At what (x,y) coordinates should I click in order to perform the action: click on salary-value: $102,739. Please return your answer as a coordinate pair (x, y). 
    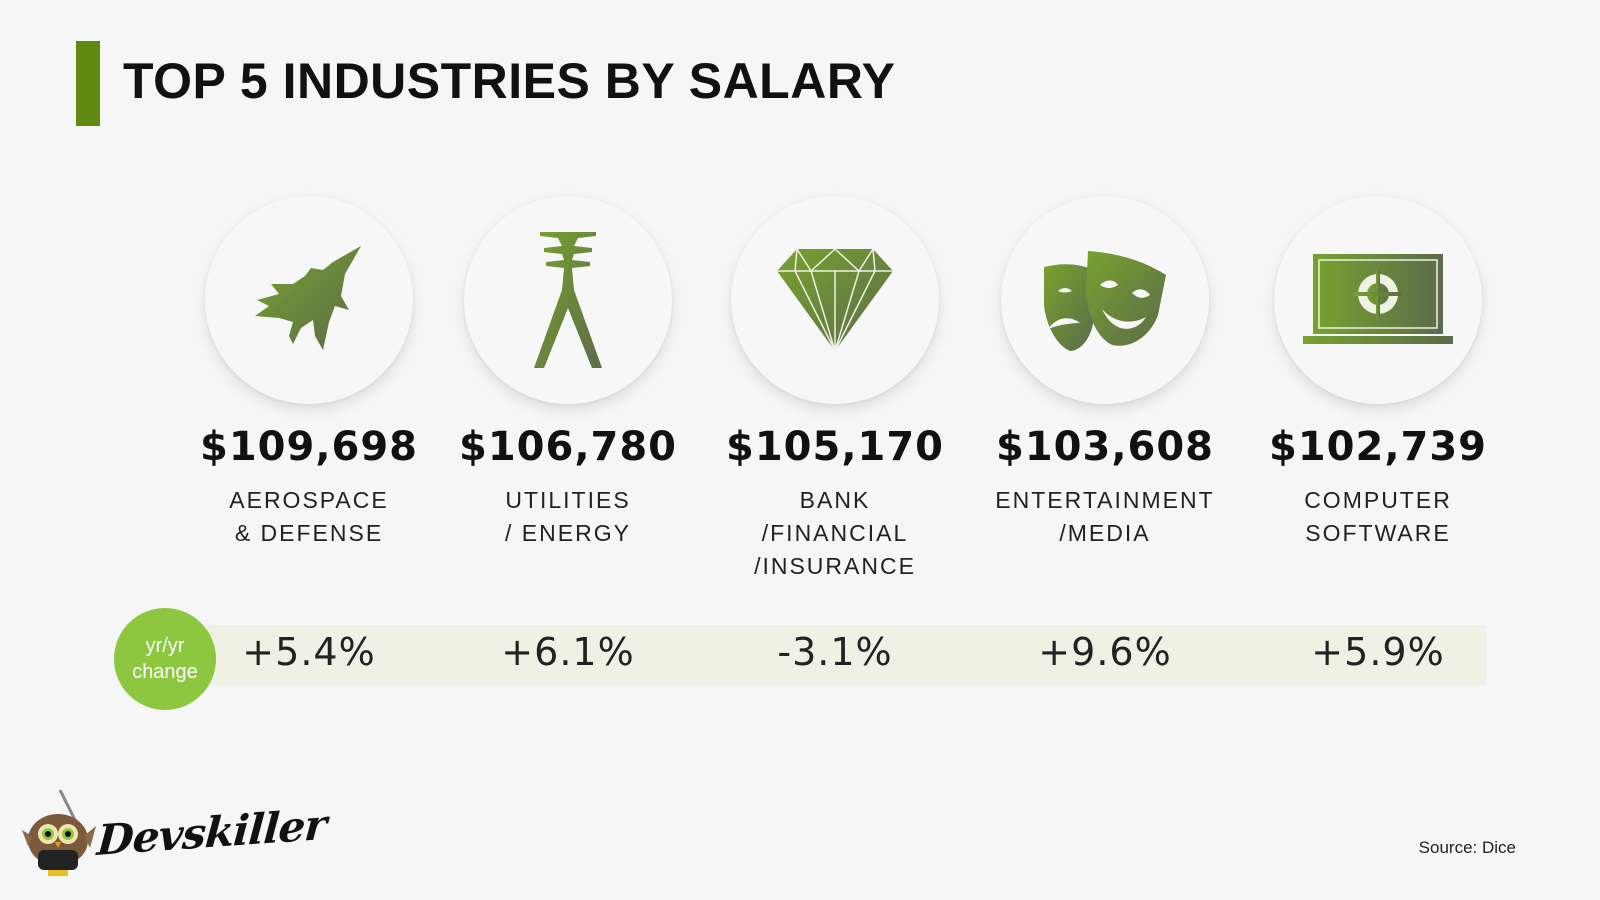
    Looking at the image, I should click on (1378, 447).